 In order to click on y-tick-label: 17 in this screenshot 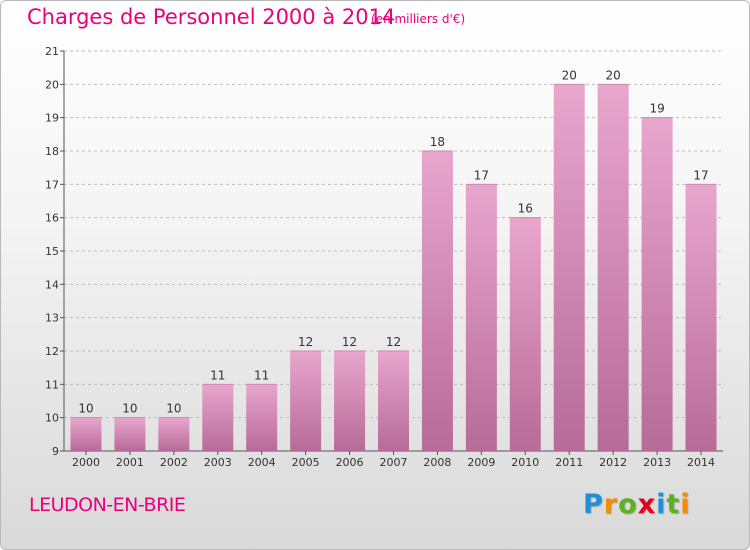, I will do `click(52, 184)`.